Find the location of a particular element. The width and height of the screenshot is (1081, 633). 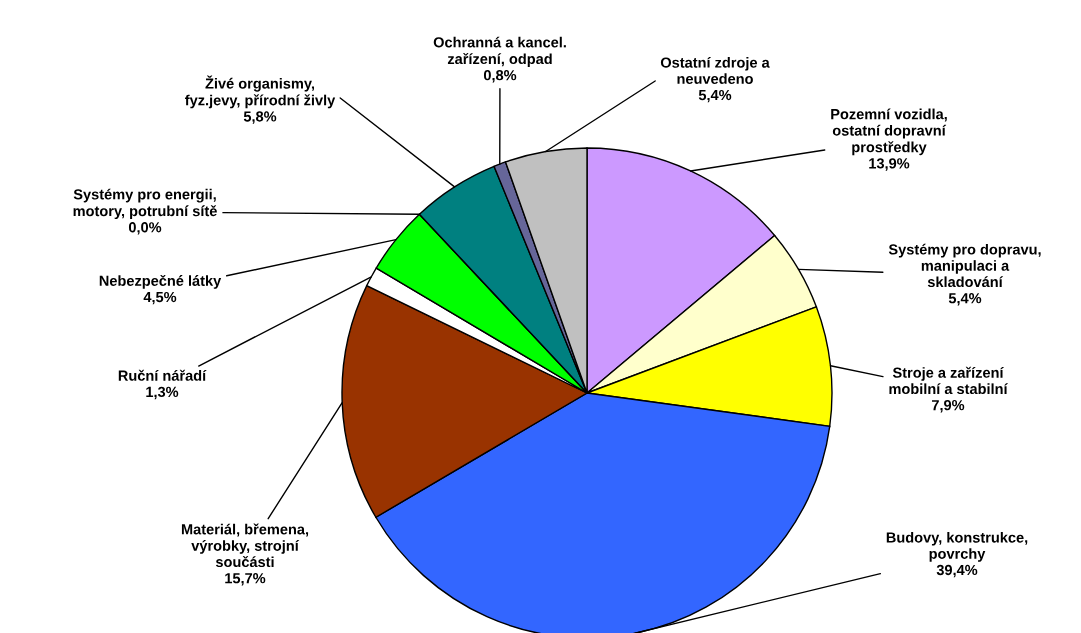

slice-label: Systémy pro dopravu, manipulaci a skladování is located at coordinates (964, 265).